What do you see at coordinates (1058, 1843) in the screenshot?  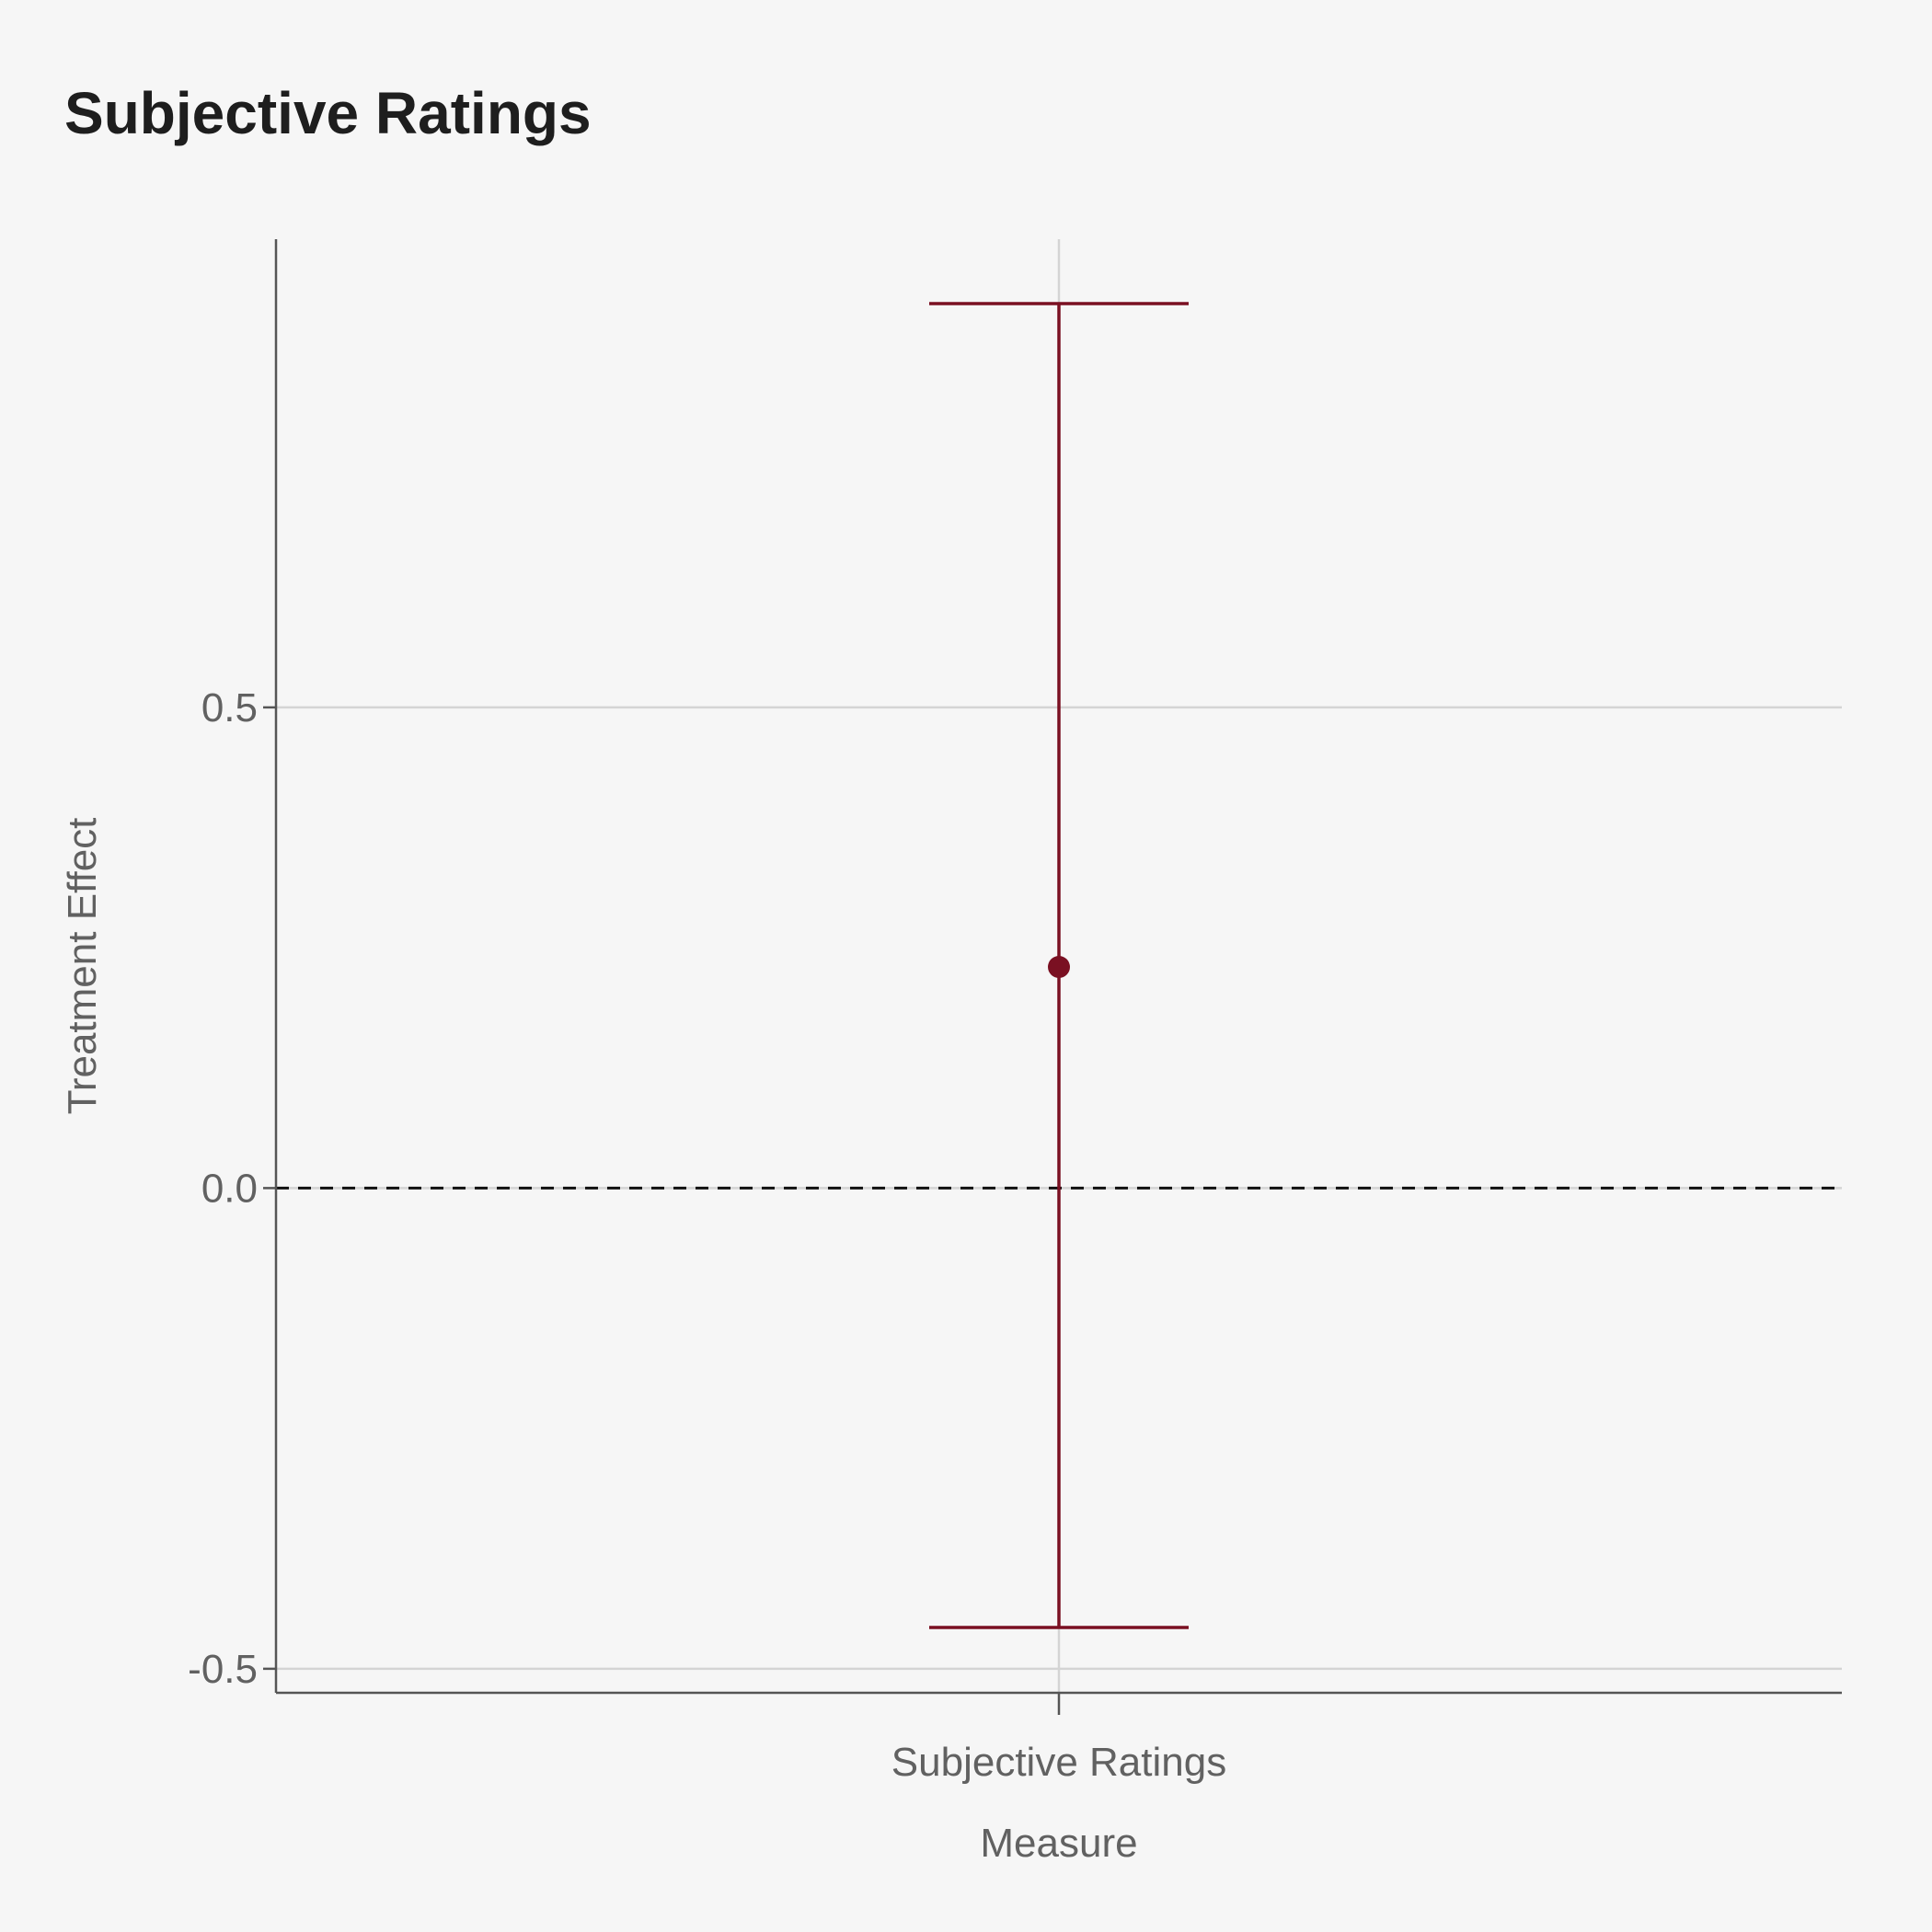 I see `x-axis-title: Measure` at bounding box center [1058, 1843].